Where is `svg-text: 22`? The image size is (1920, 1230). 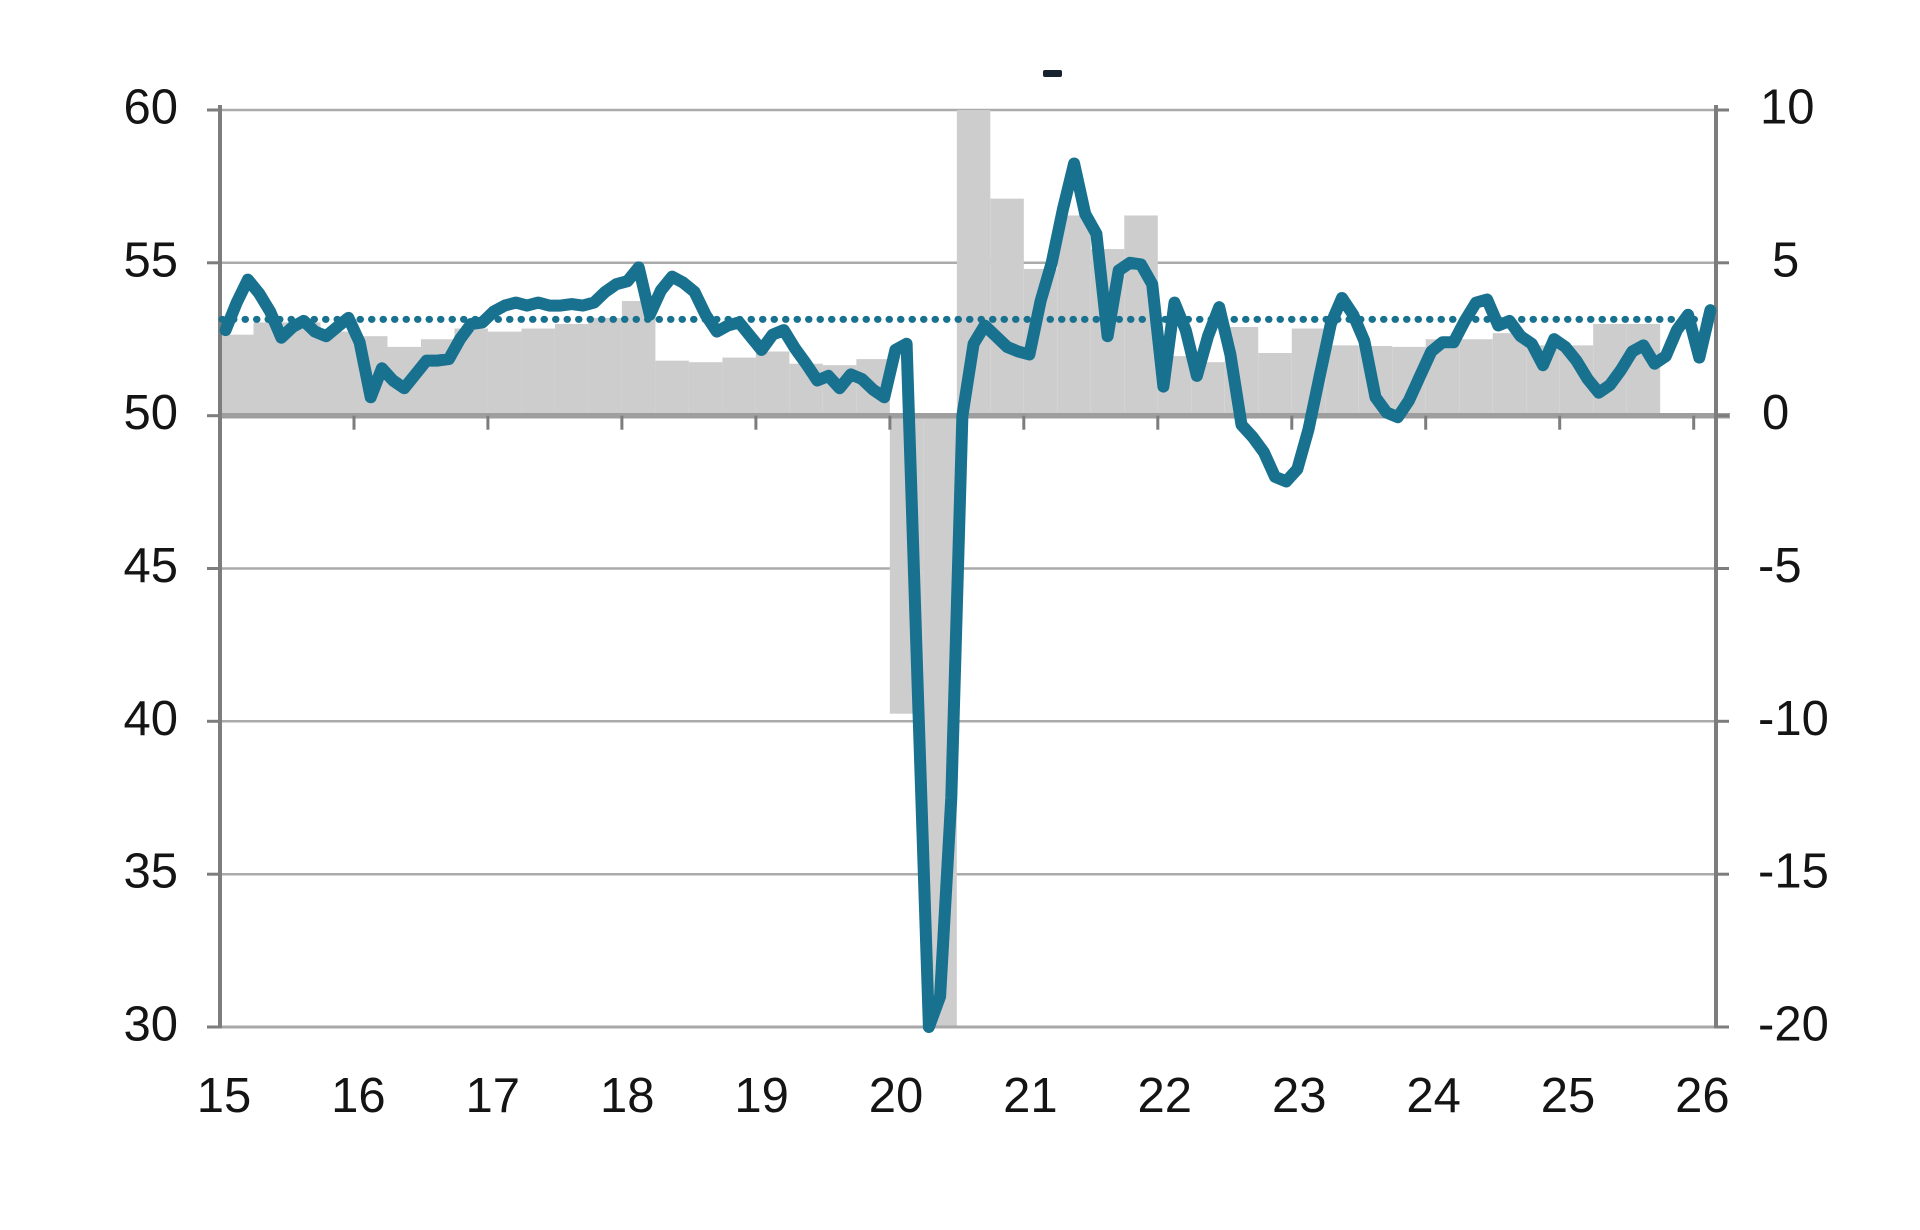 svg-text: 22 is located at coordinates (1165, 1096).